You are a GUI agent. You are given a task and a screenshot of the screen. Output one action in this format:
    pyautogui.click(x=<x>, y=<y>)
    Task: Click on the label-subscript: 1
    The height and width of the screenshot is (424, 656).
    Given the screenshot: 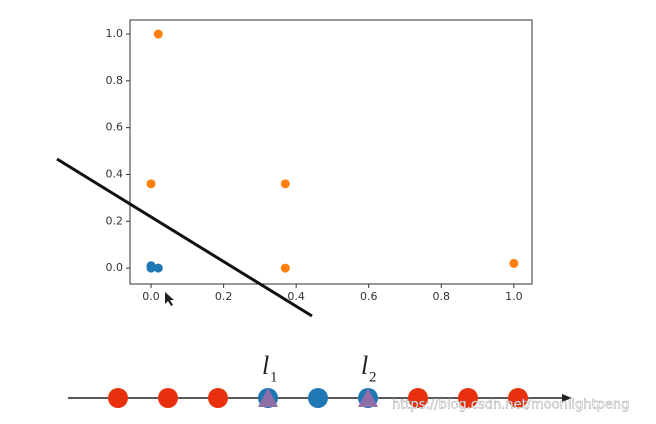 What is the action you would take?
    pyautogui.click(x=274, y=377)
    